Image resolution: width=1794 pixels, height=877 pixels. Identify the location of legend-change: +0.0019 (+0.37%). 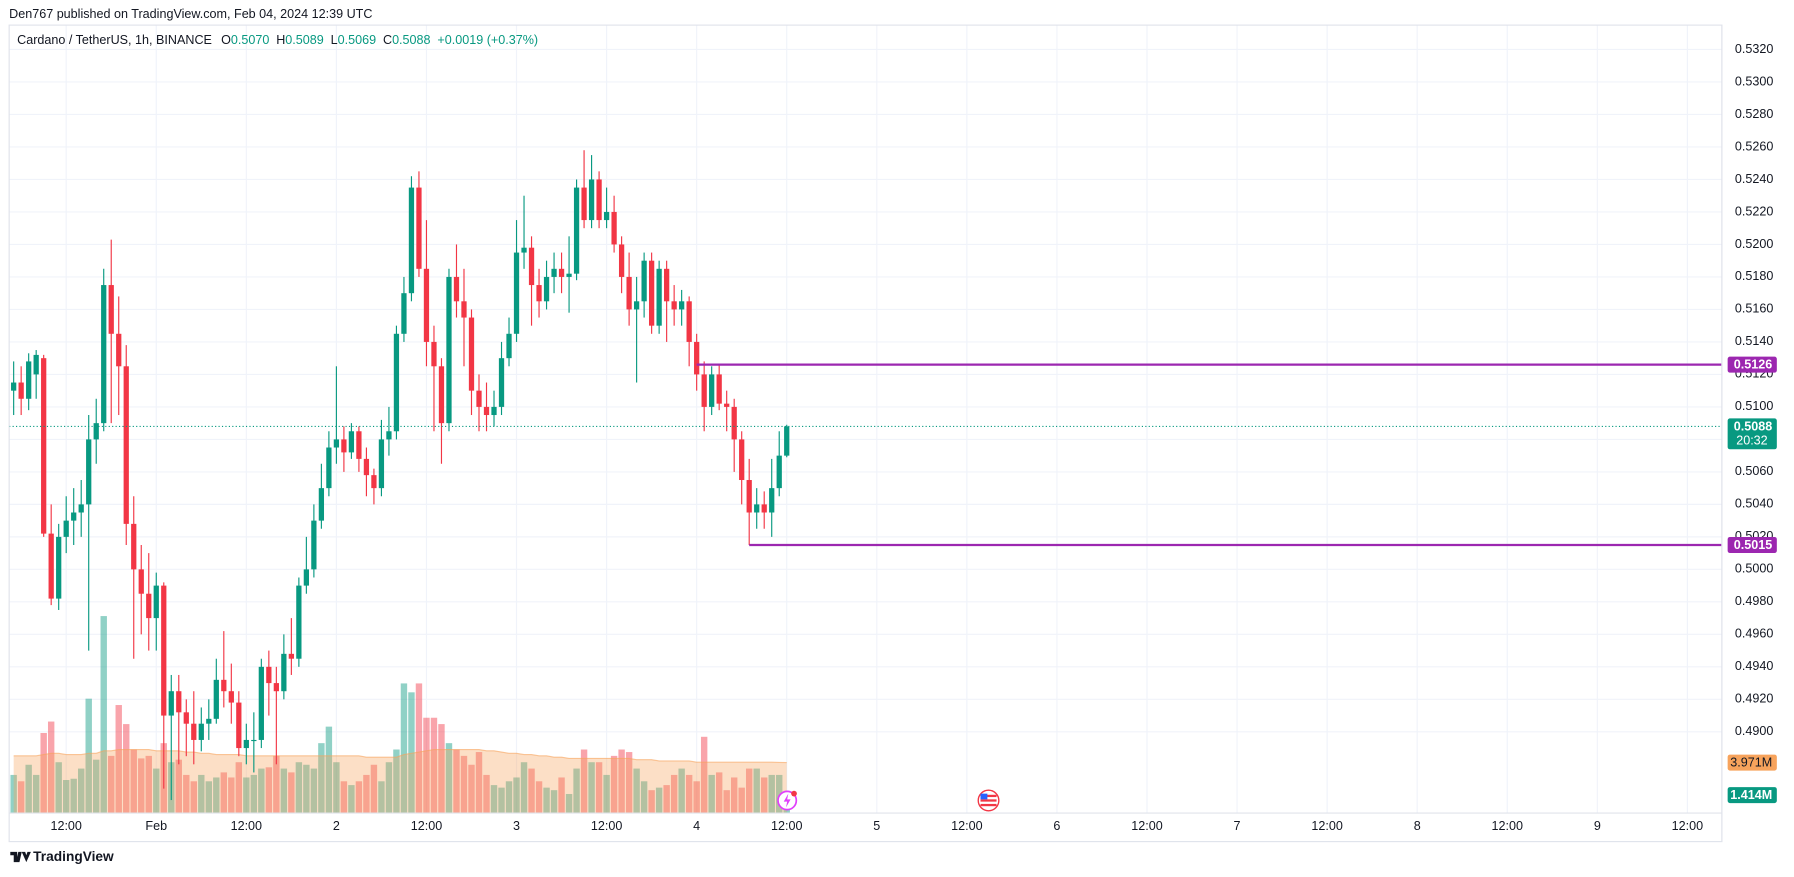
(487, 40).